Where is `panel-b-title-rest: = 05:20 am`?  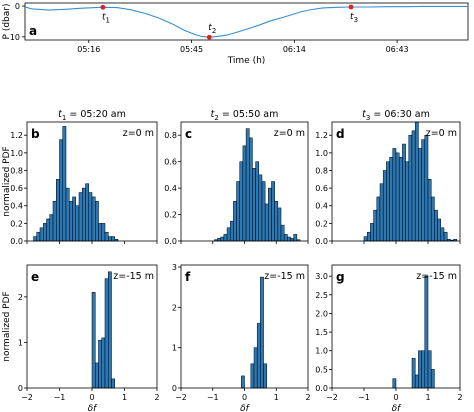
panel-b-title-rest: = 05:20 am is located at coordinates (95, 114).